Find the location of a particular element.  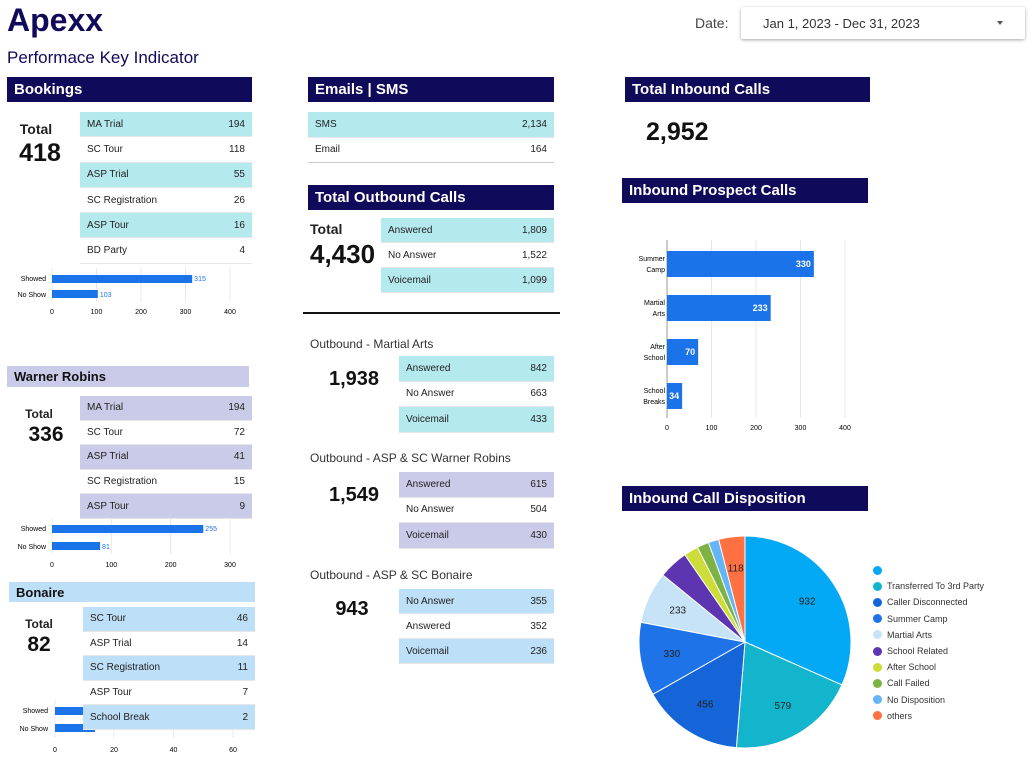

legend-item: Martial Arts is located at coordinates (928, 635).